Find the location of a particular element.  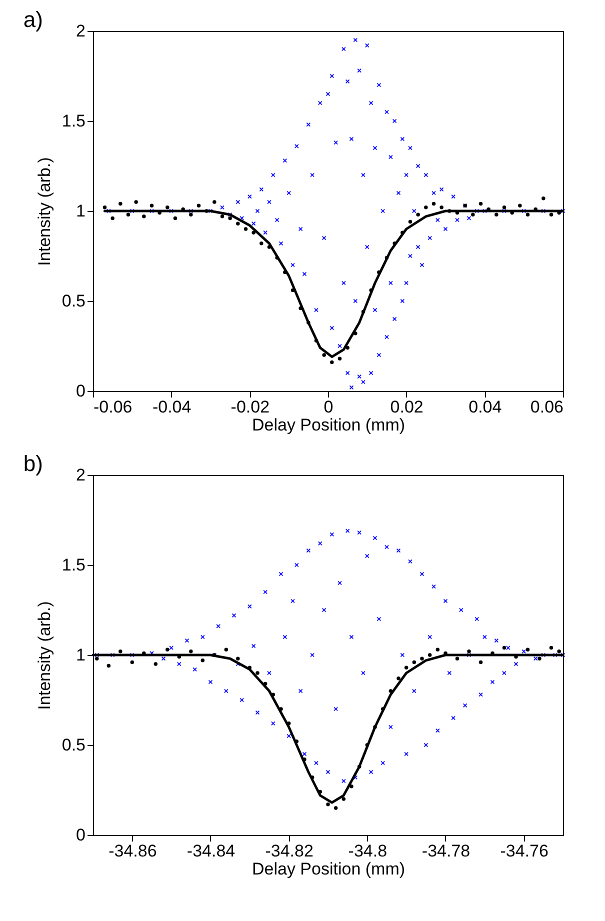

x-tick-label: 0.06 is located at coordinates (547, 407).